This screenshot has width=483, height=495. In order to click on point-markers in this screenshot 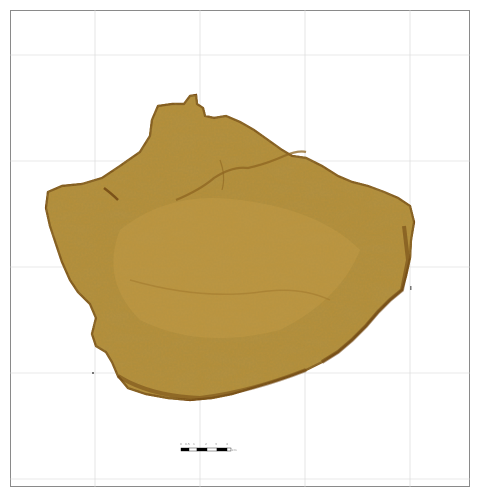, I will do `click(252, 330)`.